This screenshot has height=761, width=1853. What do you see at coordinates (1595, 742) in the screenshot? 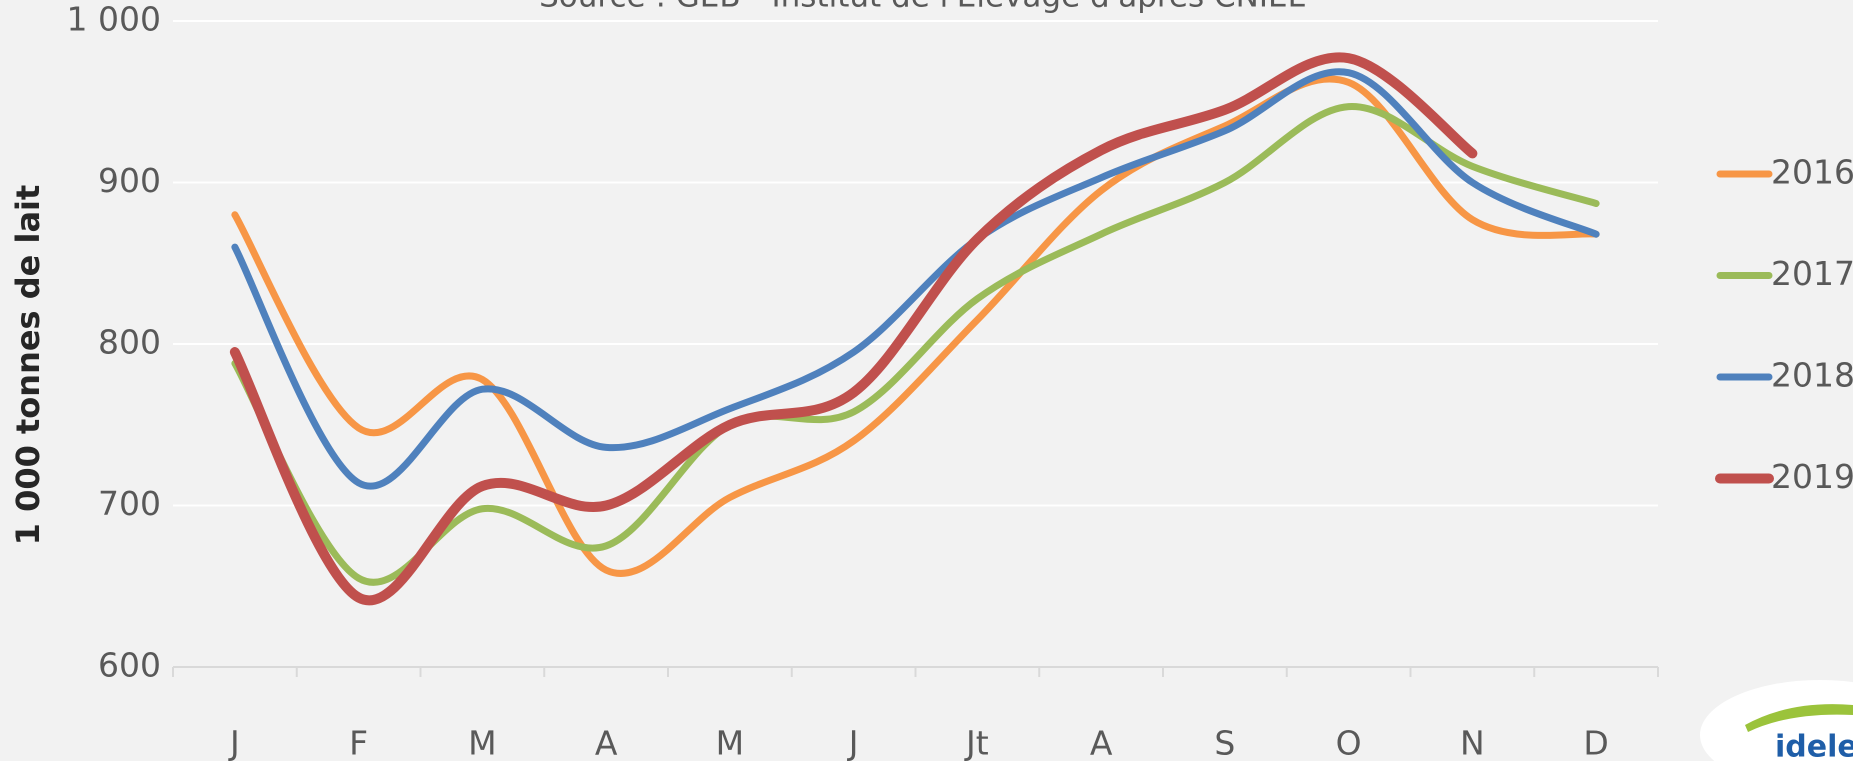
I see `x-tick-label: D` at bounding box center [1595, 742].